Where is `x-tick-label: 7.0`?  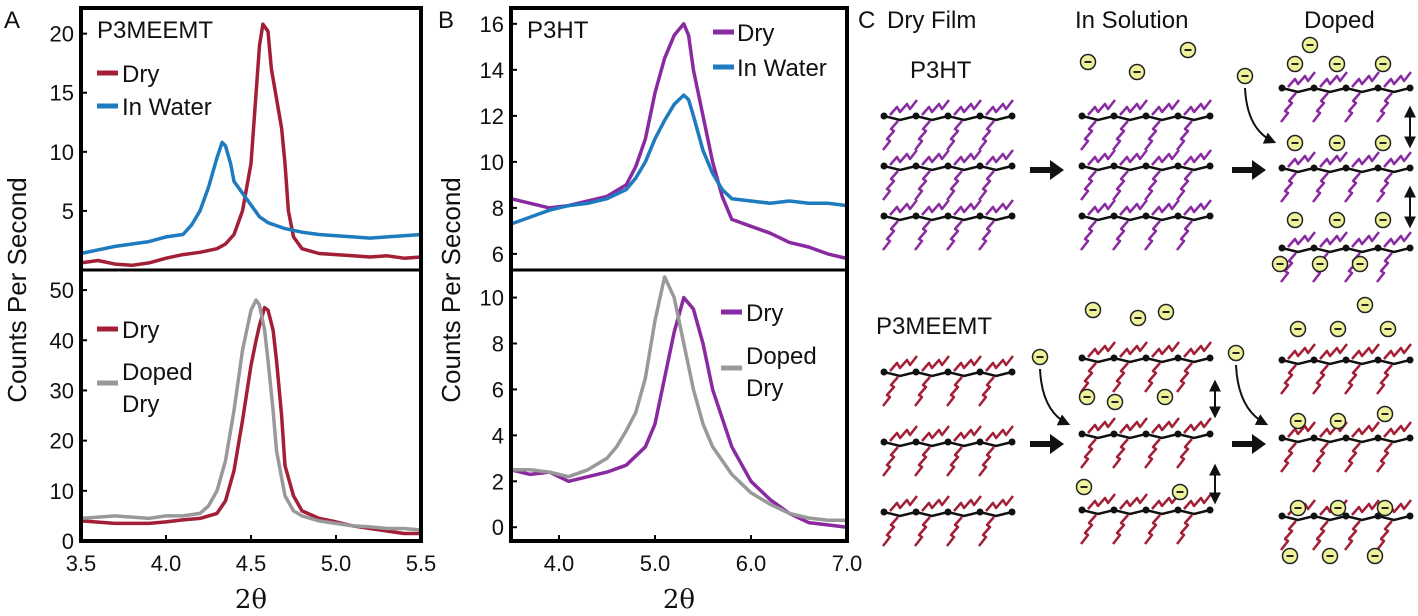
x-tick-label: 7.0 is located at coordinates (847, 563).